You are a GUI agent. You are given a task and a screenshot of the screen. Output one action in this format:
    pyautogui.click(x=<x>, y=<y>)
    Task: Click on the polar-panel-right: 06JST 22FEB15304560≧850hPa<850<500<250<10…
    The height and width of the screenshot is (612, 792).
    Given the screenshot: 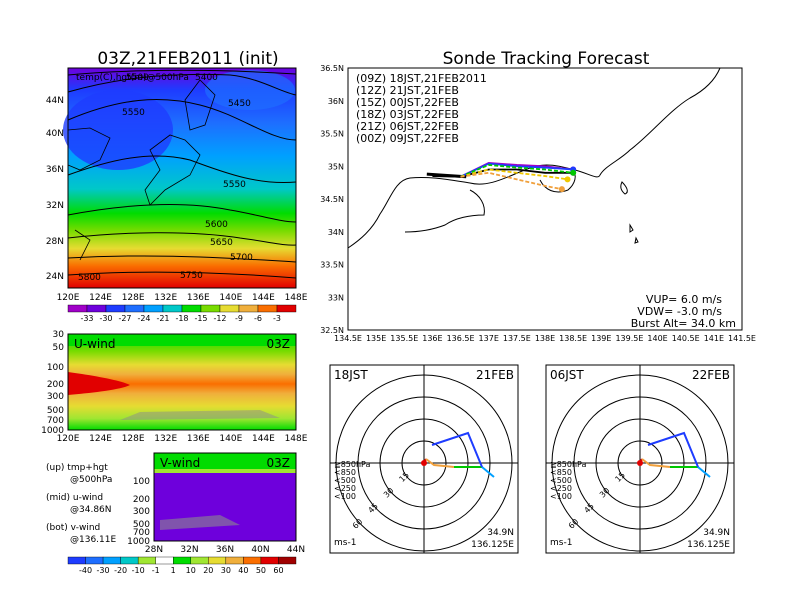 What is the action you would take?
    pyautogui.click(x=640, y=459)
    